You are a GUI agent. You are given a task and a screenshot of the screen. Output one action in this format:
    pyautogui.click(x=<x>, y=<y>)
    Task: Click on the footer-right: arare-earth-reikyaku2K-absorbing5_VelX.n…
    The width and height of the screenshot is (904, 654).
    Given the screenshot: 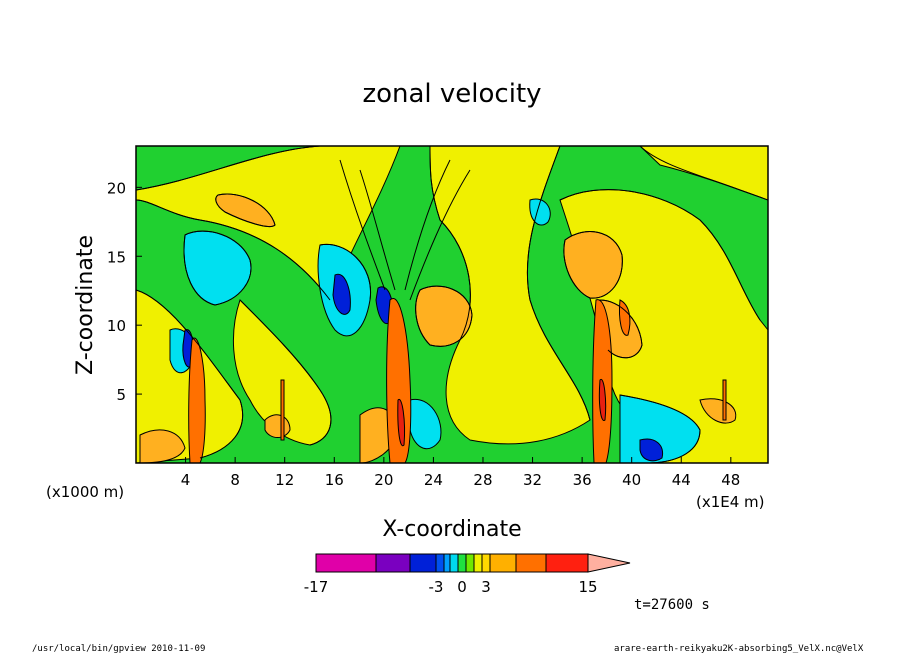 What is the action you would take?
    pyautogui.click(x=739, y=649)
    